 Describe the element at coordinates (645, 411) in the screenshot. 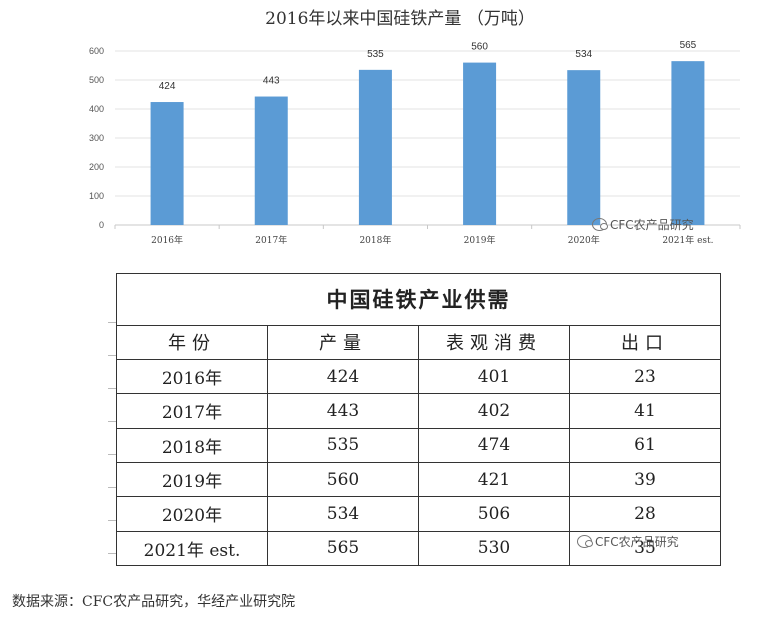

I see `cell-export: 41` at that location.